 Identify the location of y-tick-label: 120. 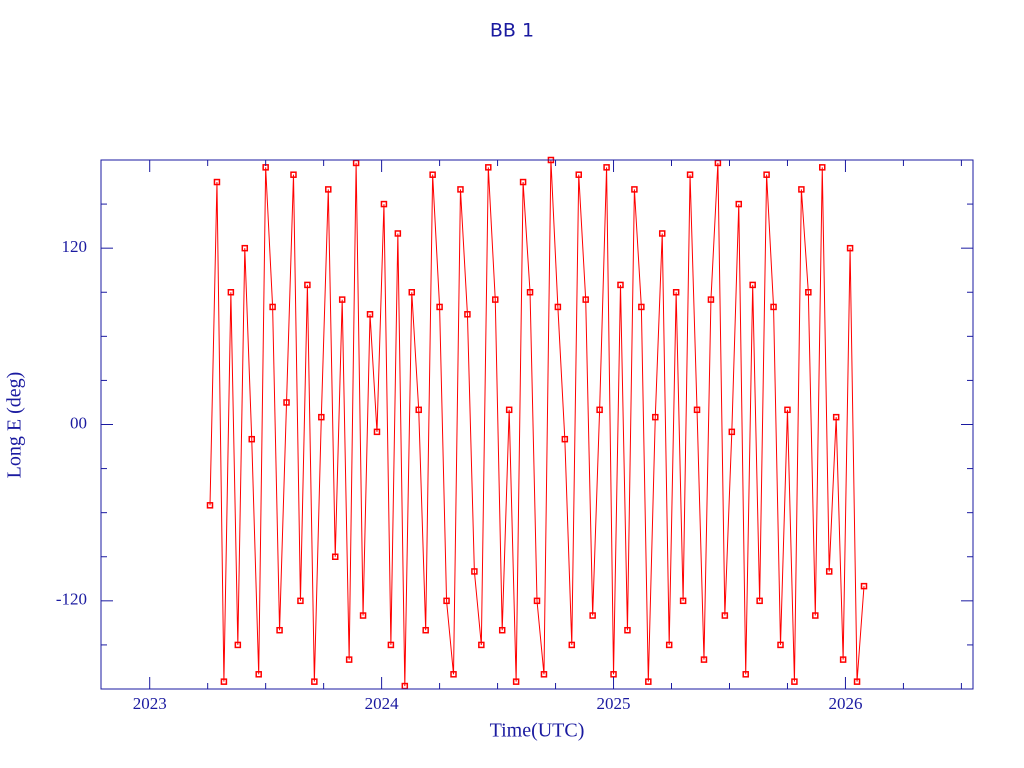
(75, 246).